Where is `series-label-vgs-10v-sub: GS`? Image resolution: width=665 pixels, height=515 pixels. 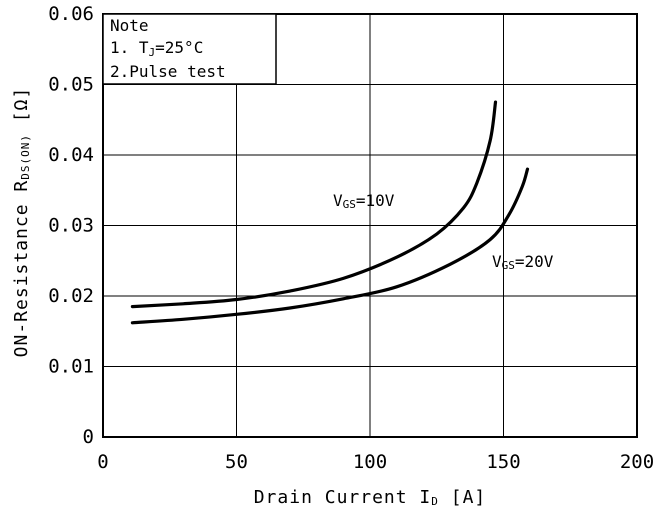
series-label-vgs-10v-sub: GS is located at coordinates (349, 204).